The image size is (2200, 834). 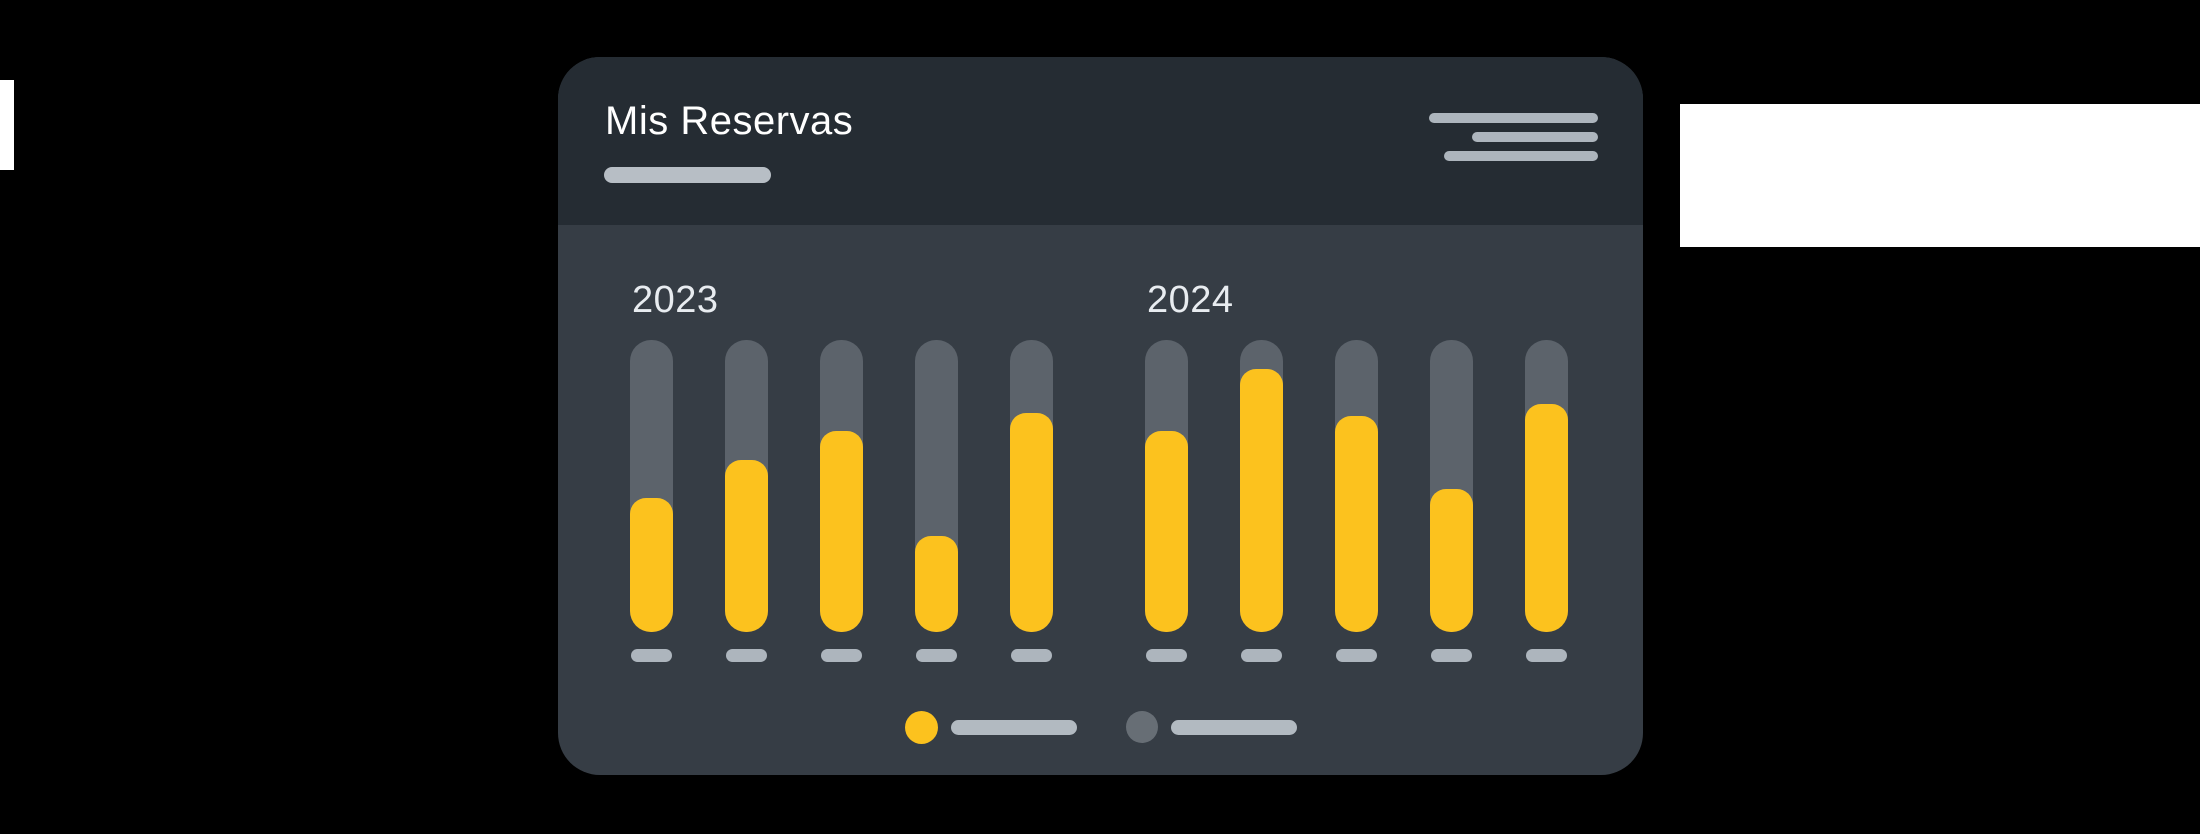 I want to click on legend-swatch-gray-icon, so click(x=1141, y=727).